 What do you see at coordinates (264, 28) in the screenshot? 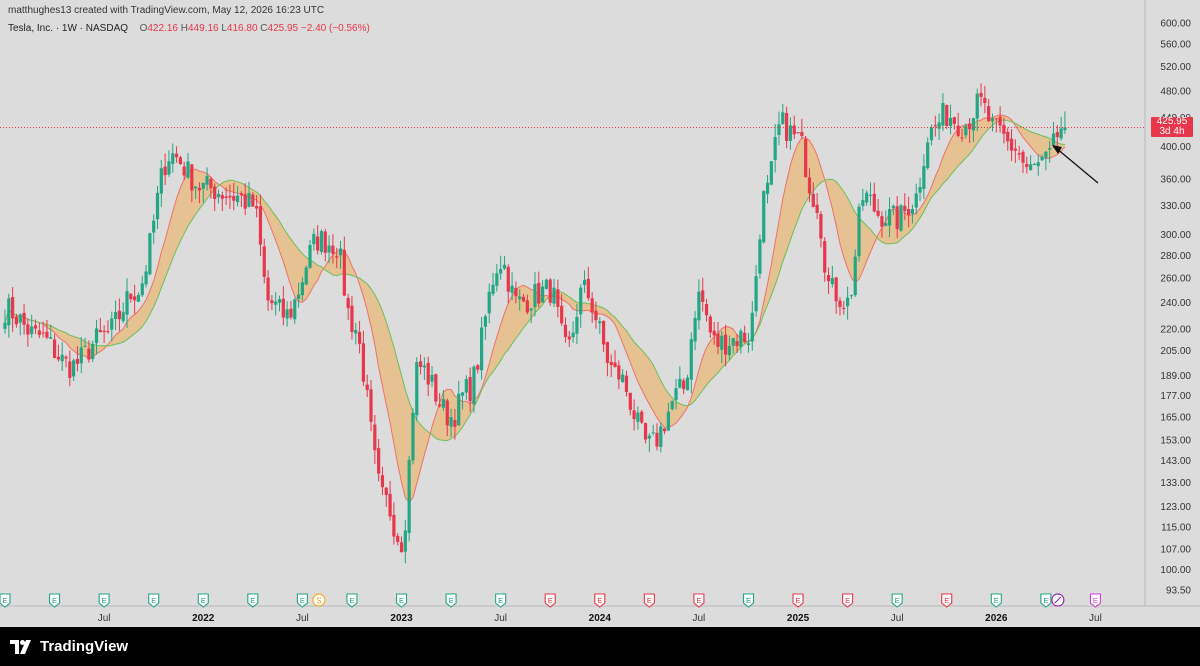
I see `close-label: C` at bounding box center [264, 28].